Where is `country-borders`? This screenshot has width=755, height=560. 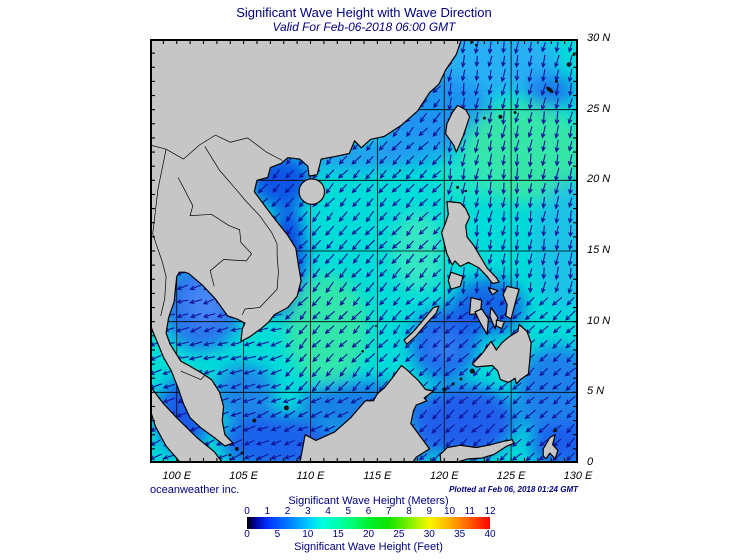 country-borders is located at coordinates (216, 257).